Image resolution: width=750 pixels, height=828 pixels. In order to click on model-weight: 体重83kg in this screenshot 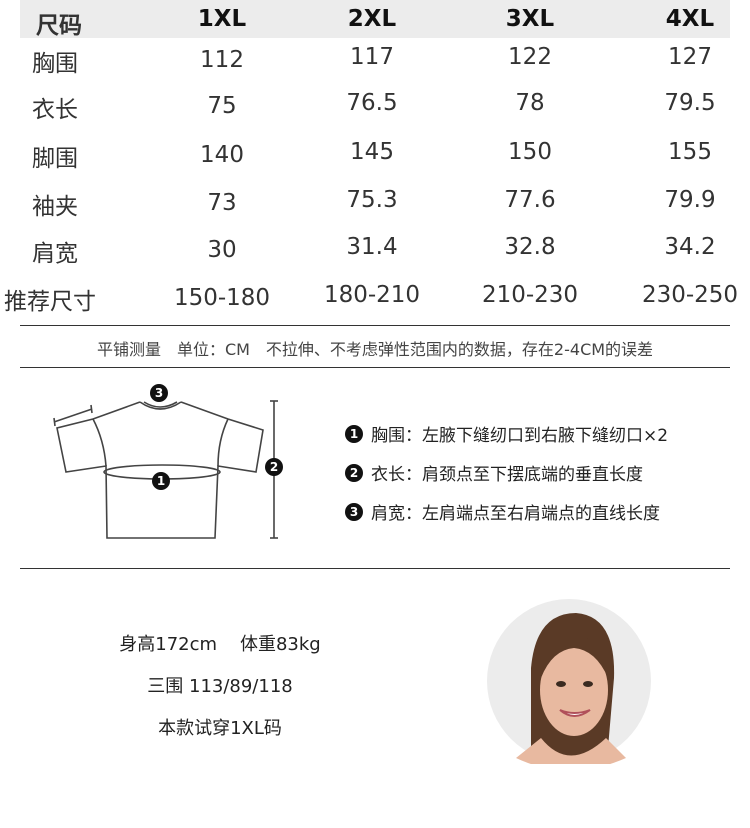, I will do `click(280, 644)`.